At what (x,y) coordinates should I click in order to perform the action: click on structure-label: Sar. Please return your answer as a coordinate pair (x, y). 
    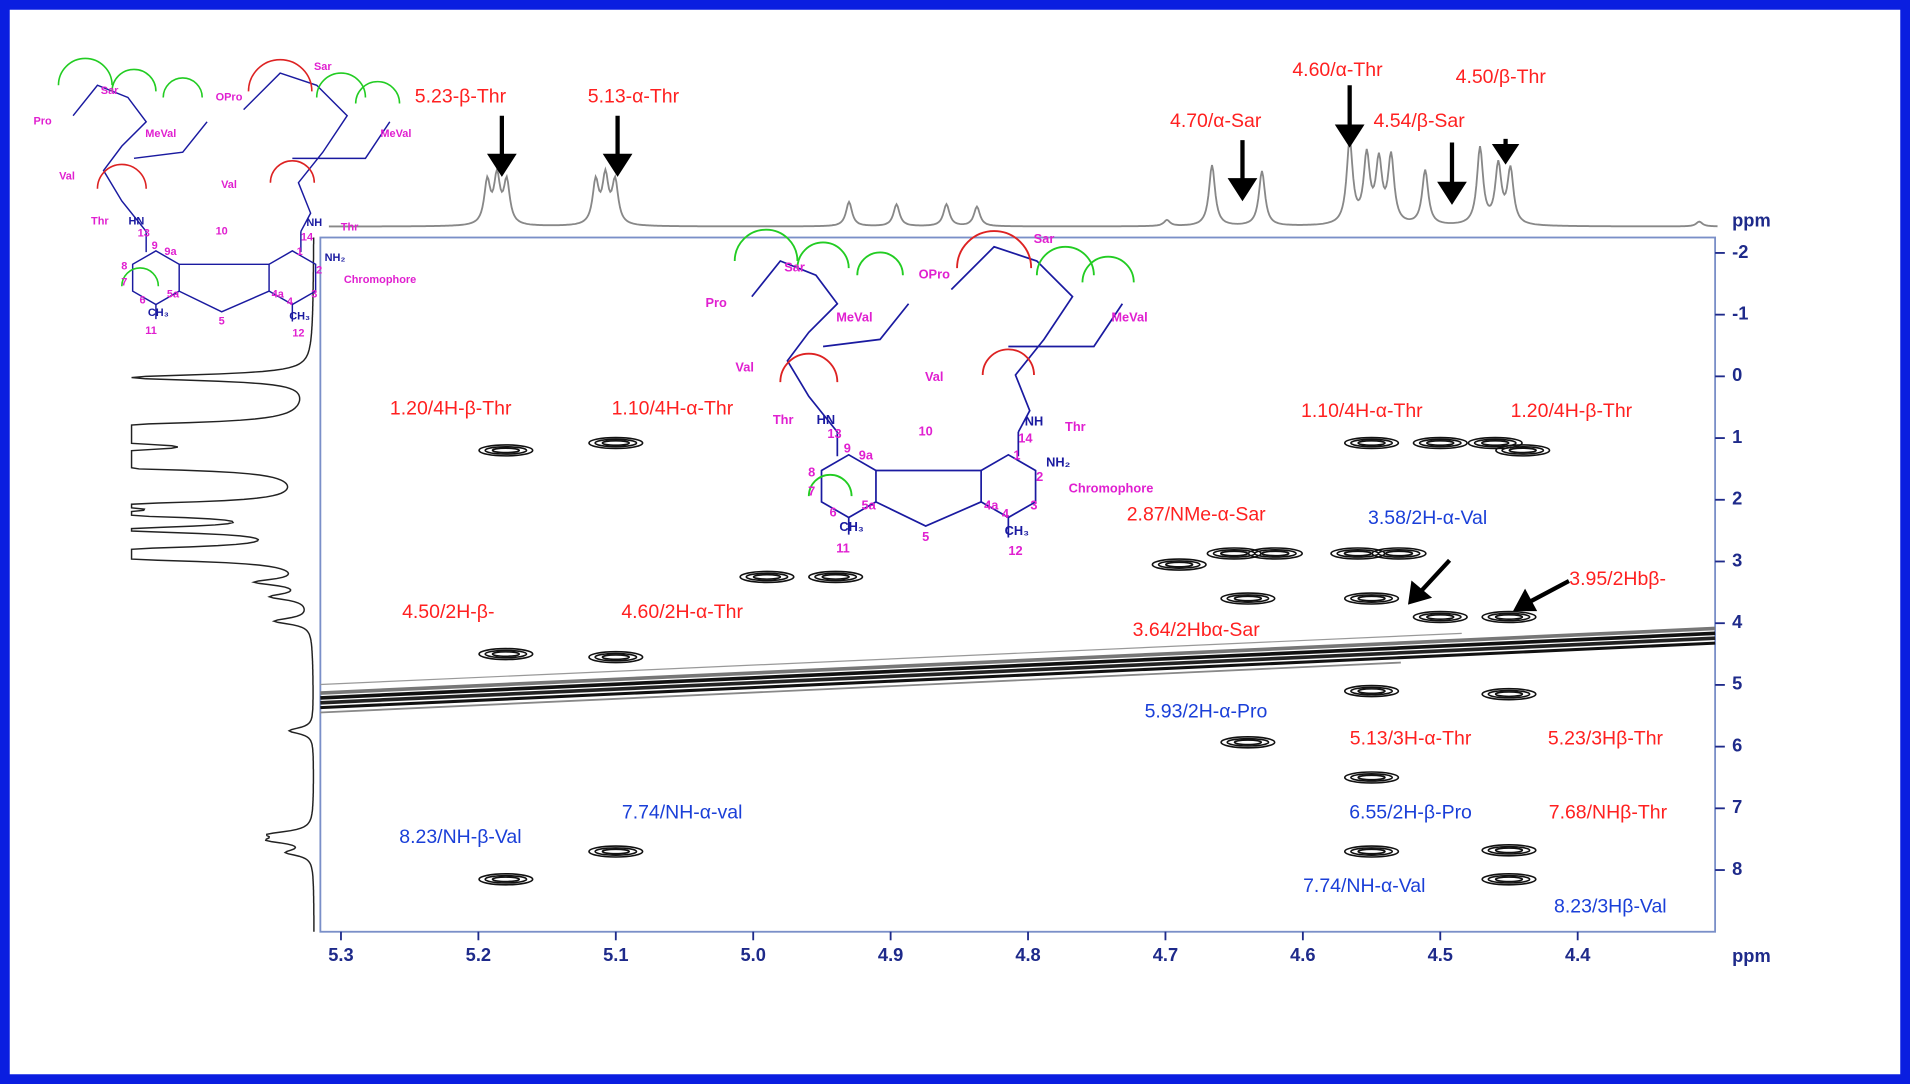
    Looking at the image, I should click on (794, 267).